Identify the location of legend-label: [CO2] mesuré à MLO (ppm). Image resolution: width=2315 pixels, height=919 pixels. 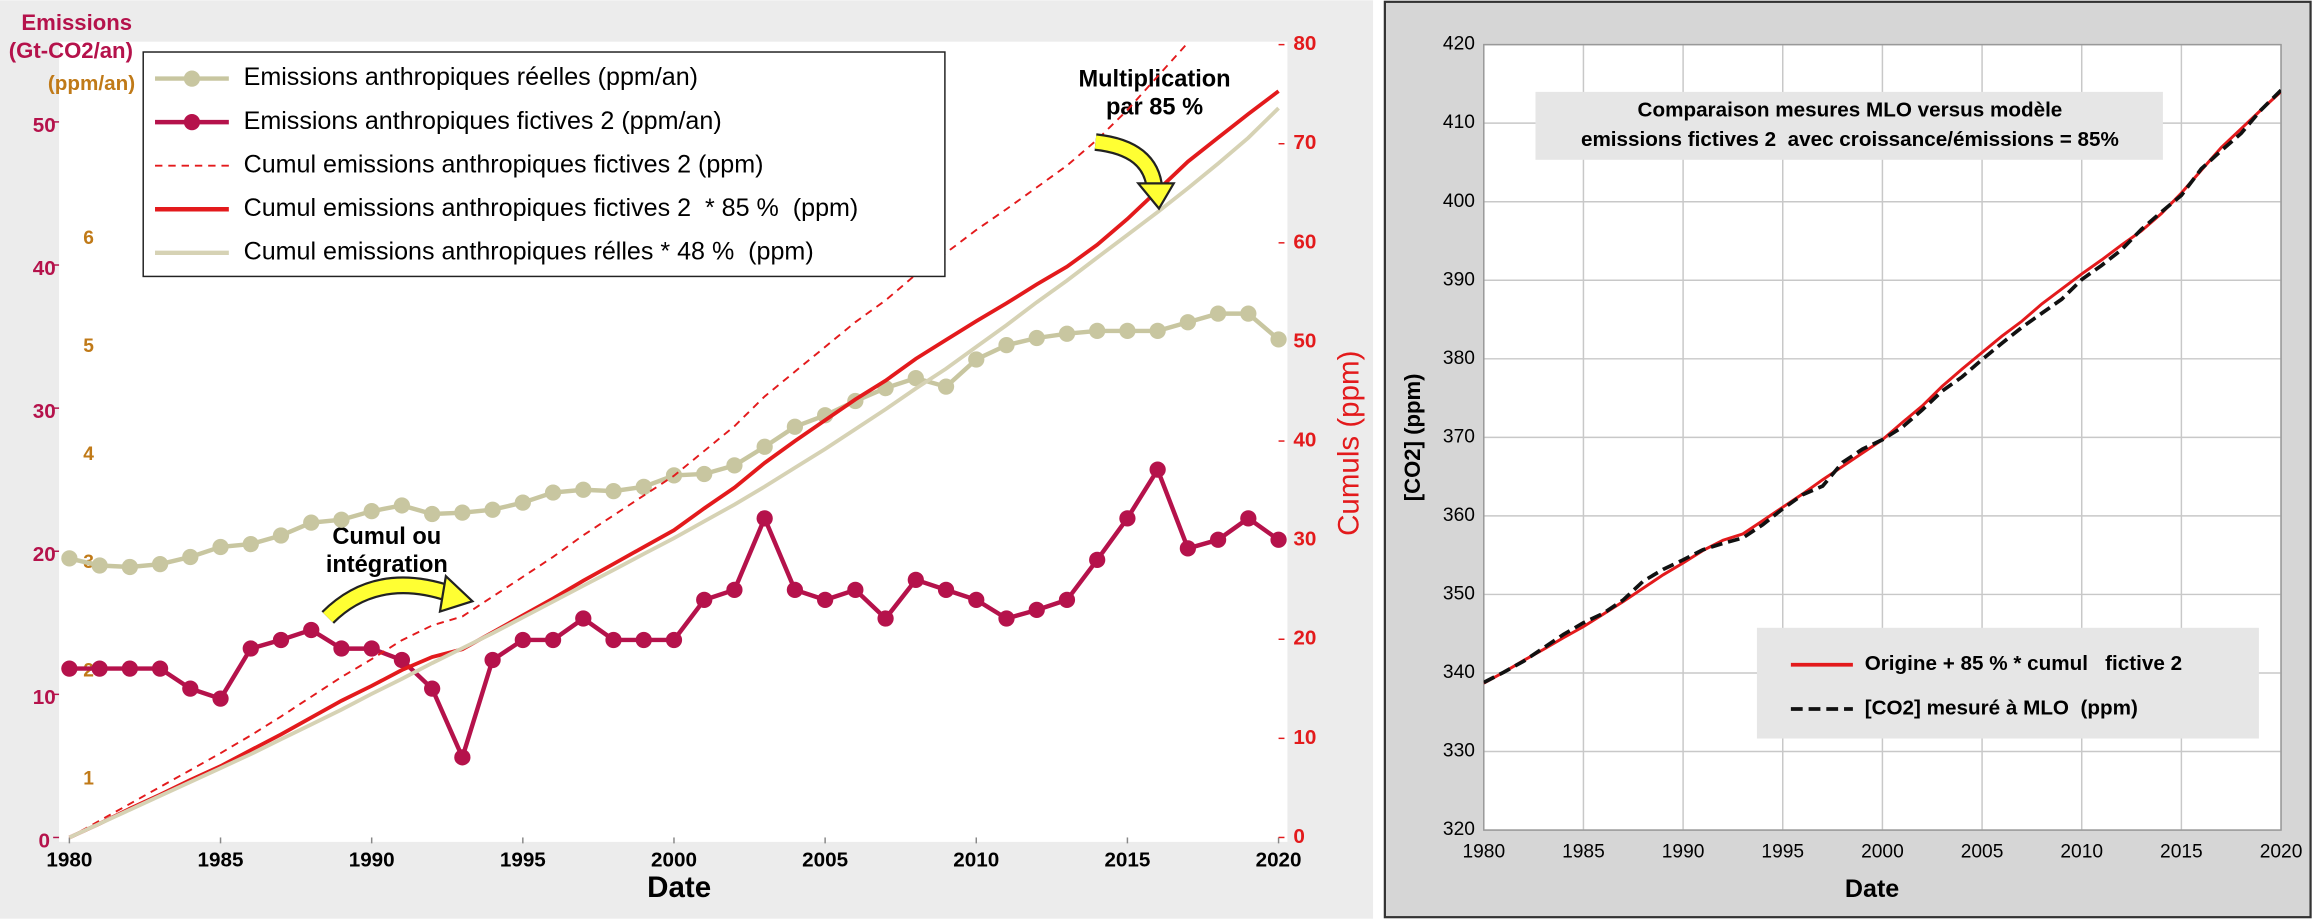
(2001, 707).